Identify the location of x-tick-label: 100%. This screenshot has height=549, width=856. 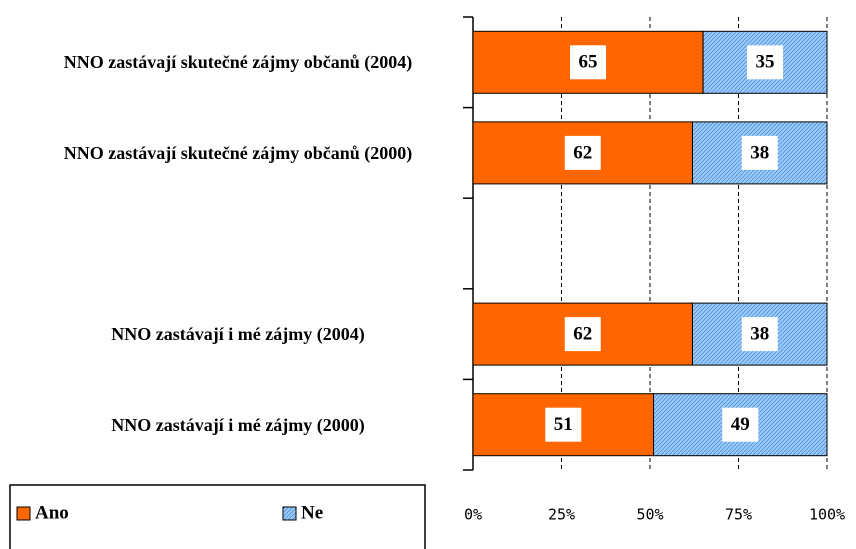
(827, 515).